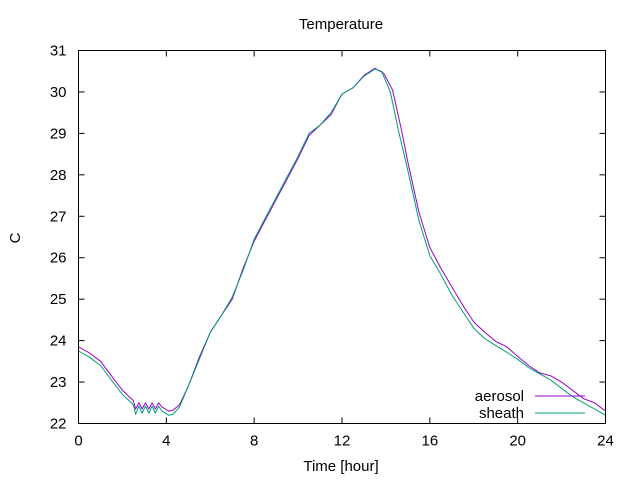 Image resolution: width=640 pixels, height=485 pixels. What do you see at coordinates (501, 413) in the screenshot?
I see `legend-label-sheath: sheath` at bounding box center [501, 413].